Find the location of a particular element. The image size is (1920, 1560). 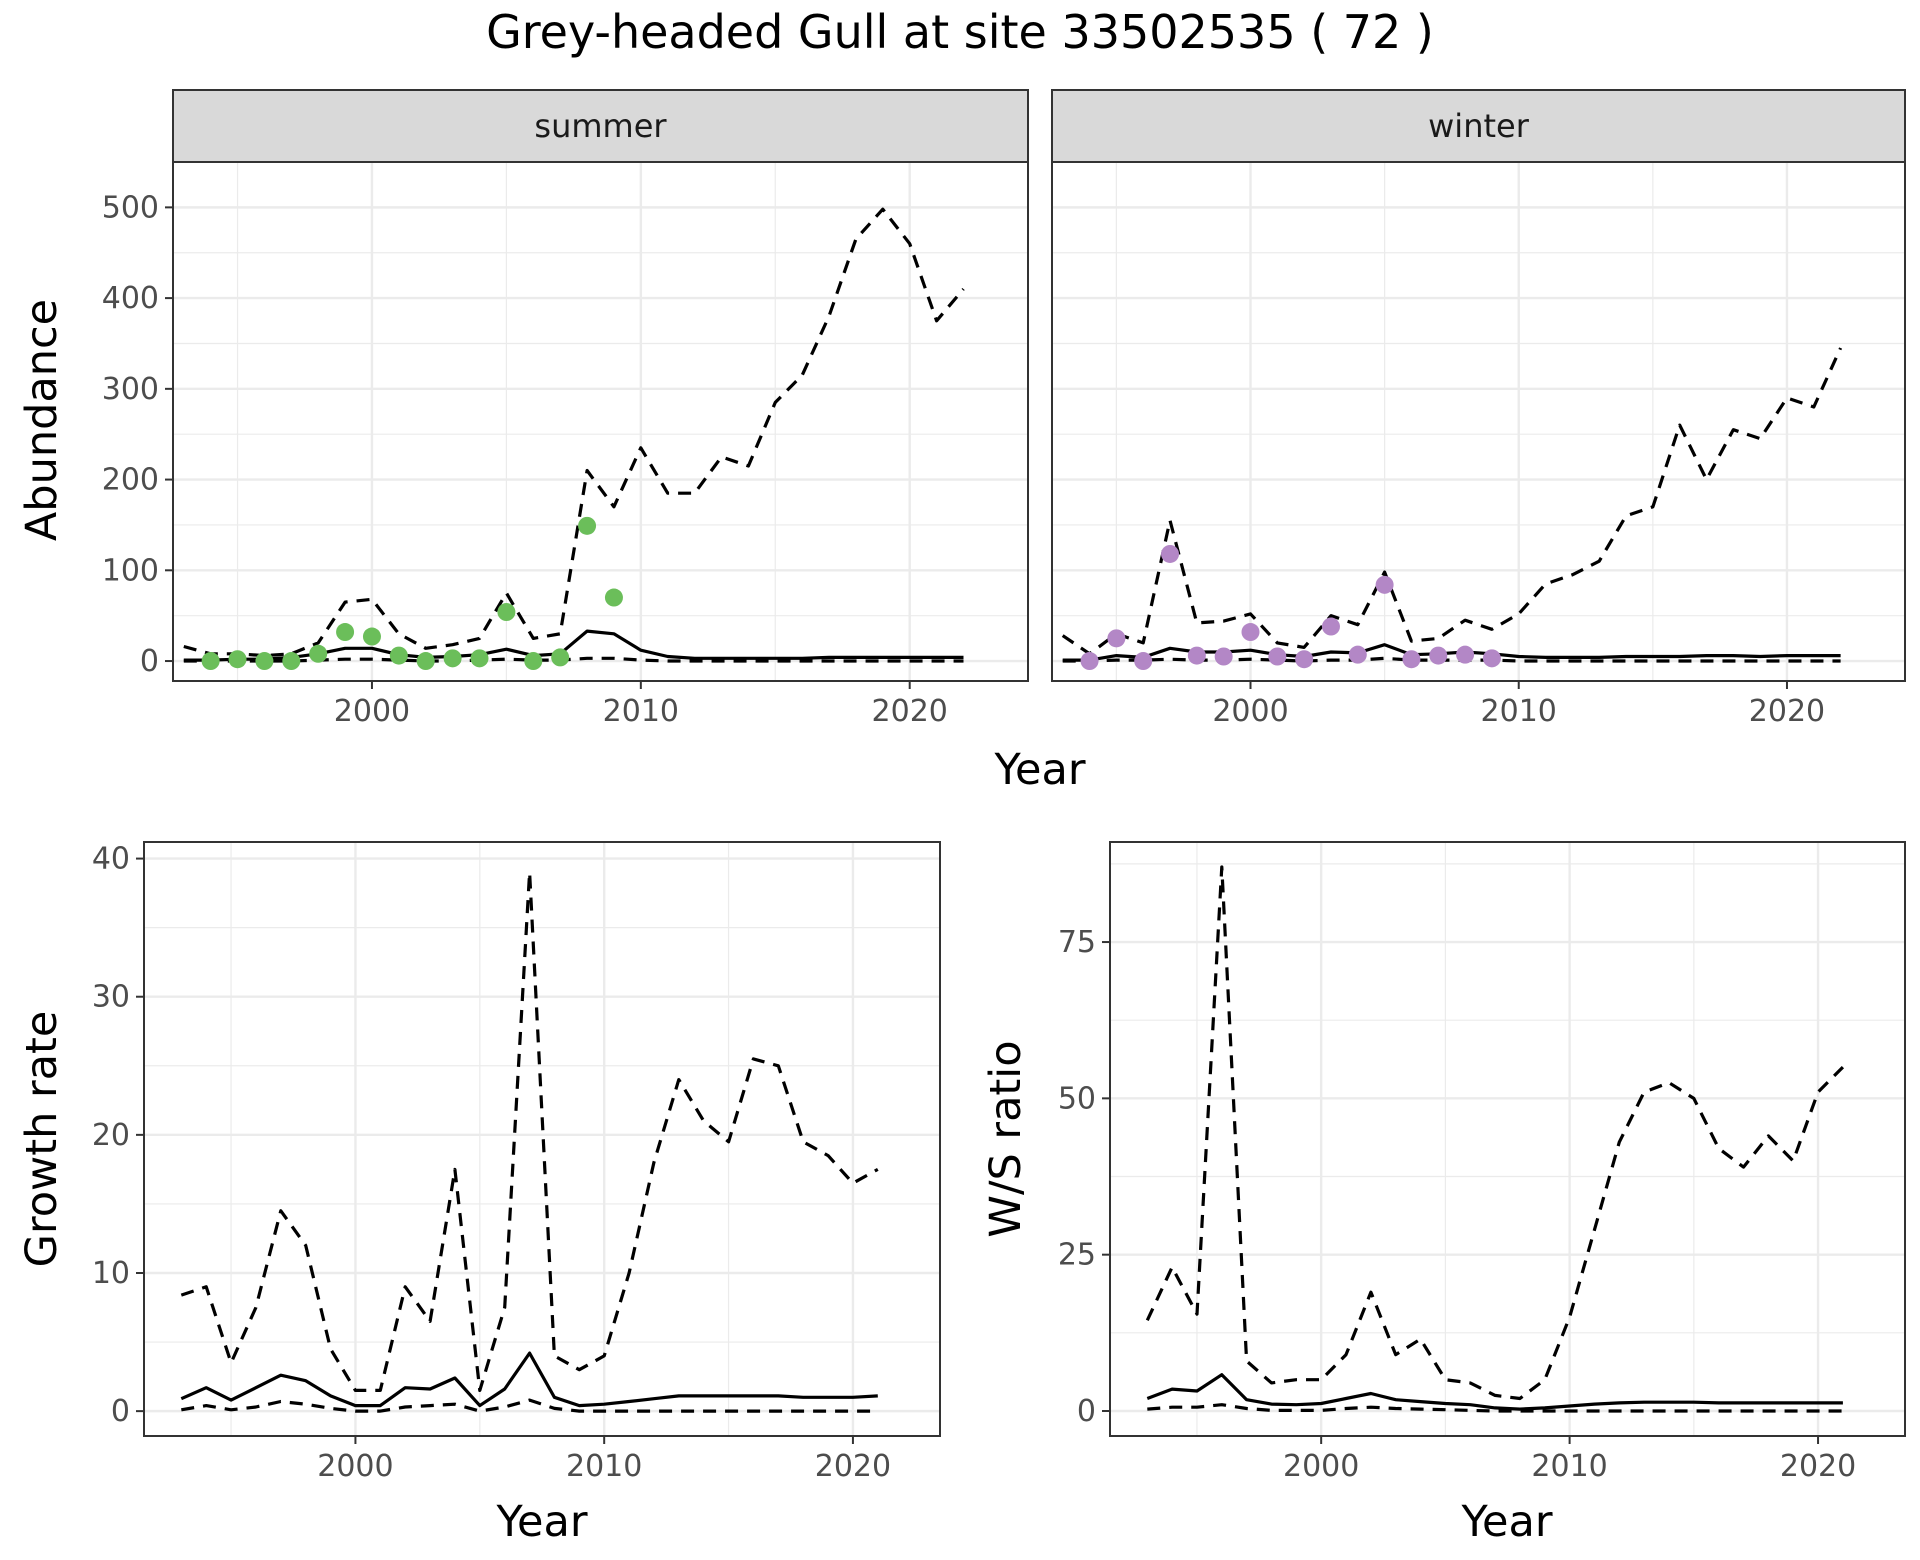

top-x-axis-title: Year is located at coordinates (1039, 770).